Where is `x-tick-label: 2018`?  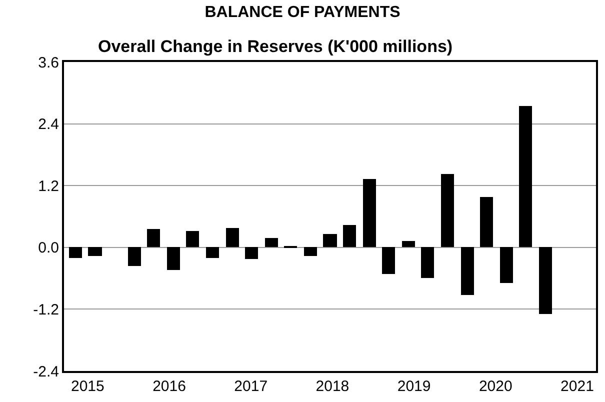 x-tick-label: 2018 is located at coordinates (333, 386).